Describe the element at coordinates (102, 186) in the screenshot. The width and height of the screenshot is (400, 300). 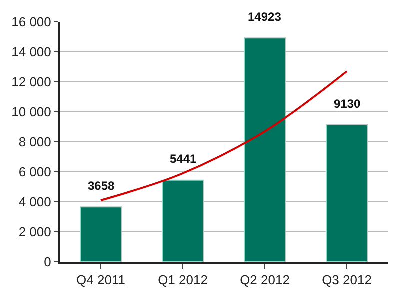
I see `data-label: 3658` at that location.